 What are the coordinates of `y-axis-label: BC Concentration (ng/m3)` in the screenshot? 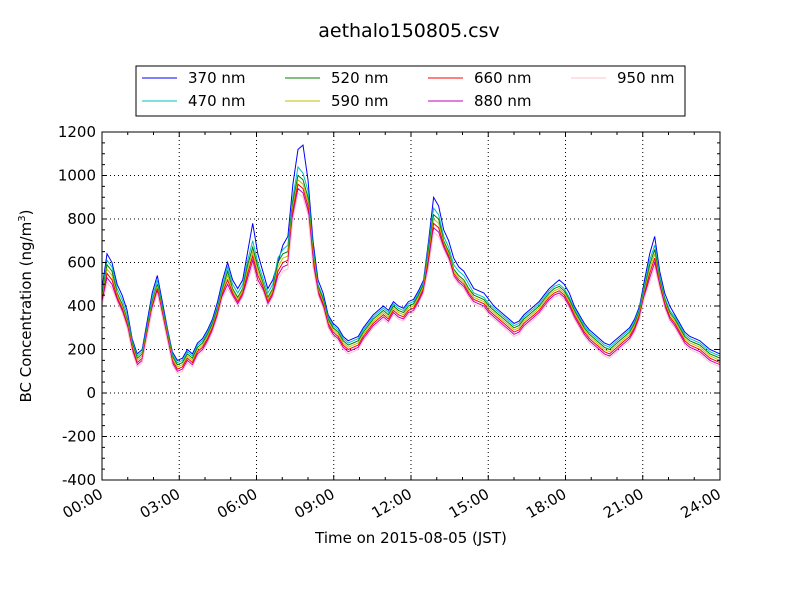 It's located at (26, 306).